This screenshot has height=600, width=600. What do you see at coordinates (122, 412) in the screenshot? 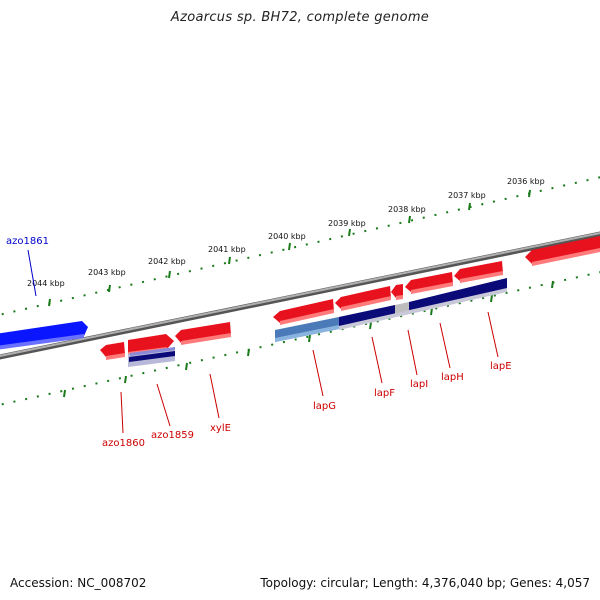
I see `leader-azo1860` at bounding box center [122, 412].